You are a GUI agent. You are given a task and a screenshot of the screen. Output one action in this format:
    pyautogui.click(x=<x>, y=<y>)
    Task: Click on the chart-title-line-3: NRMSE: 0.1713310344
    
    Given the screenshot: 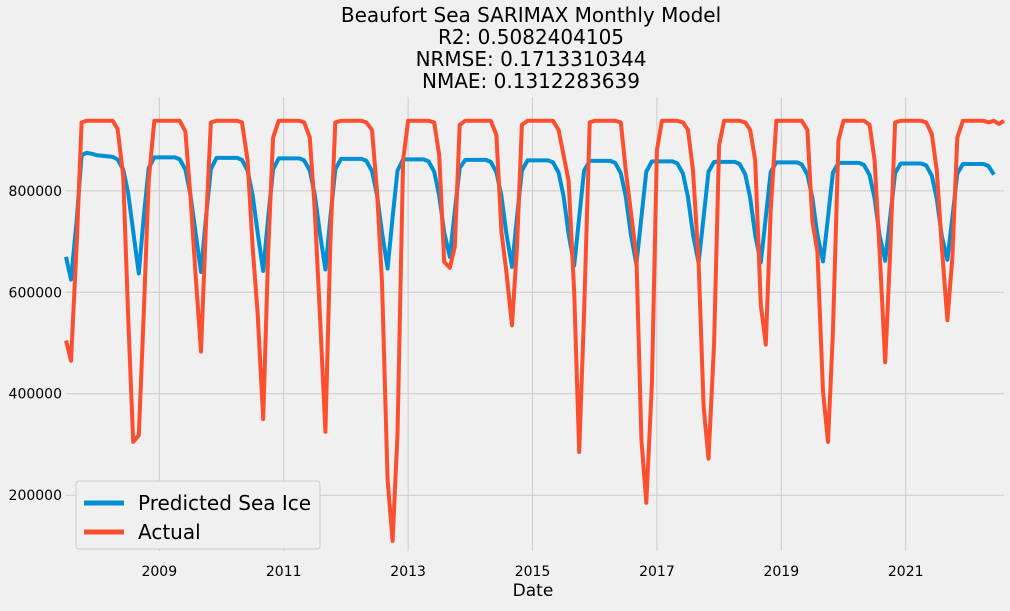 What is the action you would take?
    pyautogui.click(x=531, y=59)
    